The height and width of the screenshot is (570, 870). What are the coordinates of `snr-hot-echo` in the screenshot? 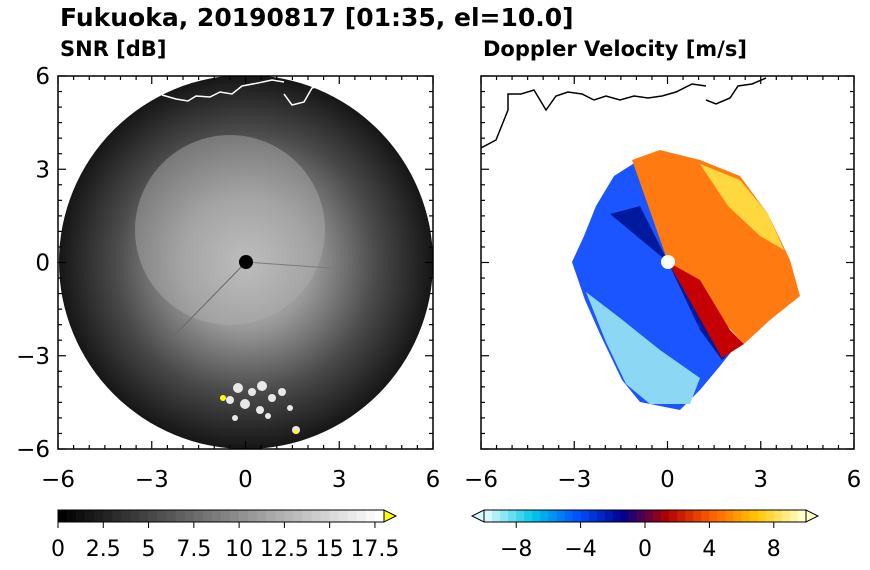 It's located at (223, 398).